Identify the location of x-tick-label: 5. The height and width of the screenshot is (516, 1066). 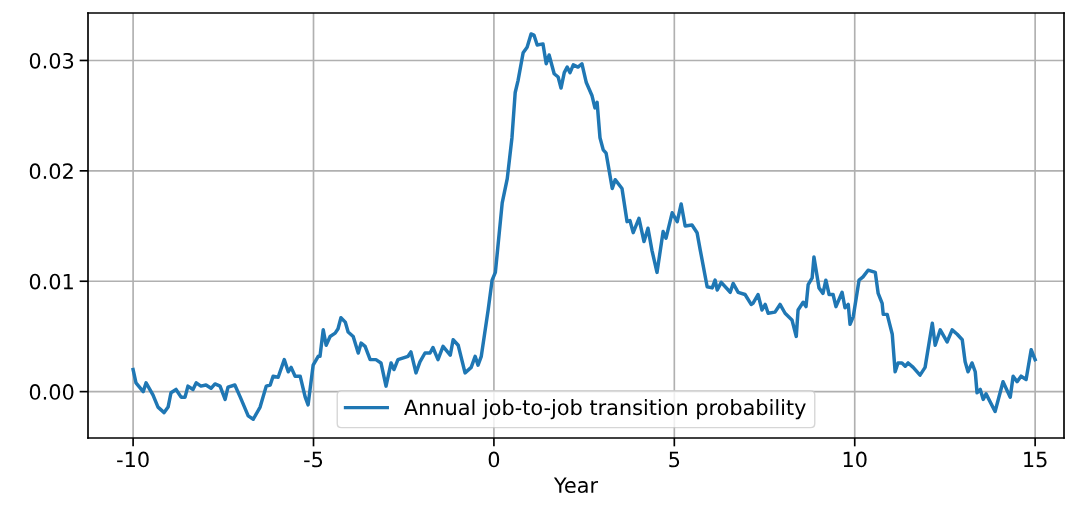
(674, 459).